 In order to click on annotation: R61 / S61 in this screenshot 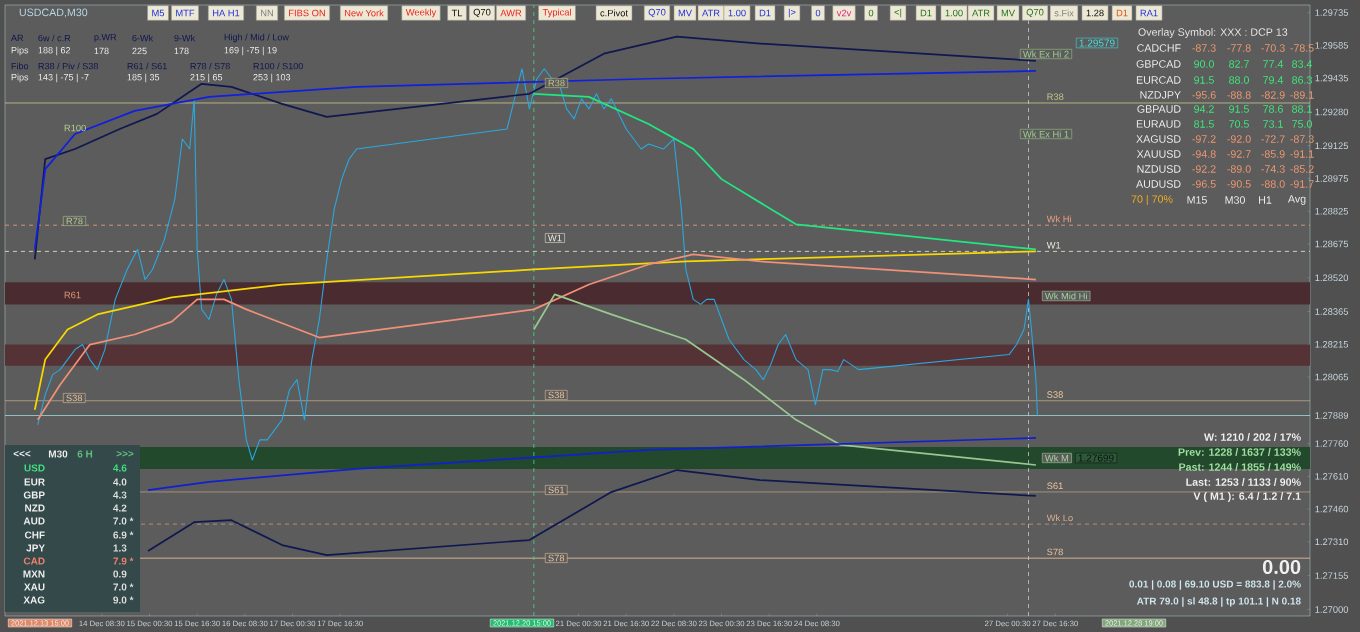, I will do `click(147, 66)`.